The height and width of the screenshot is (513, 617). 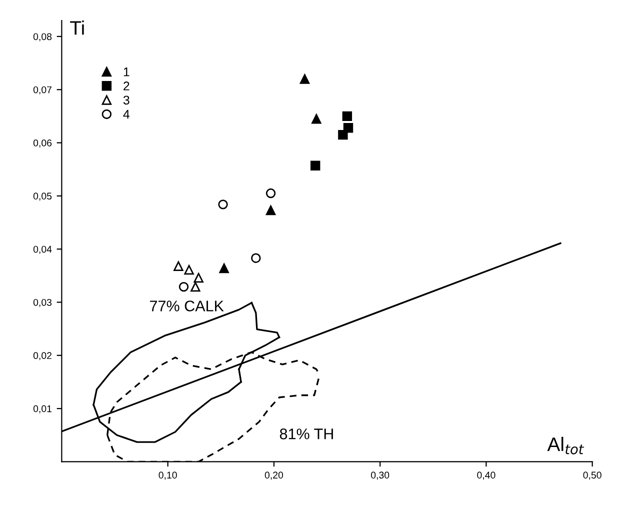 What do you see at coordinates (306, 434) in the screenshot?
I see `annotation: 81% TH` at bounding box center [306, 434].